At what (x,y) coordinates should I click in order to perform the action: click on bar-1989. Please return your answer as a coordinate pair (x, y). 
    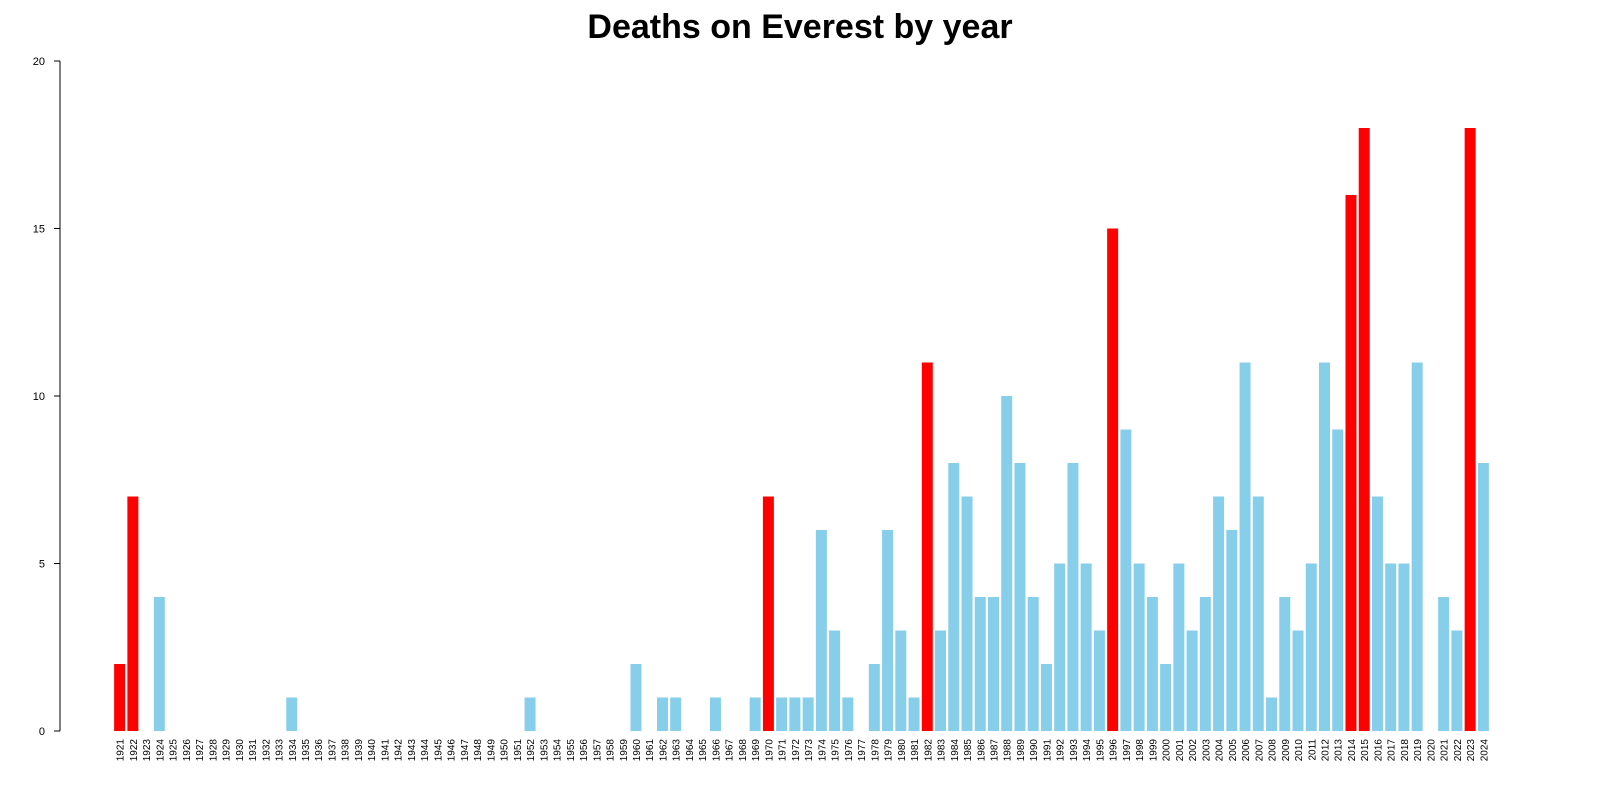
    Looking at the image, I should click on (1020, 597).